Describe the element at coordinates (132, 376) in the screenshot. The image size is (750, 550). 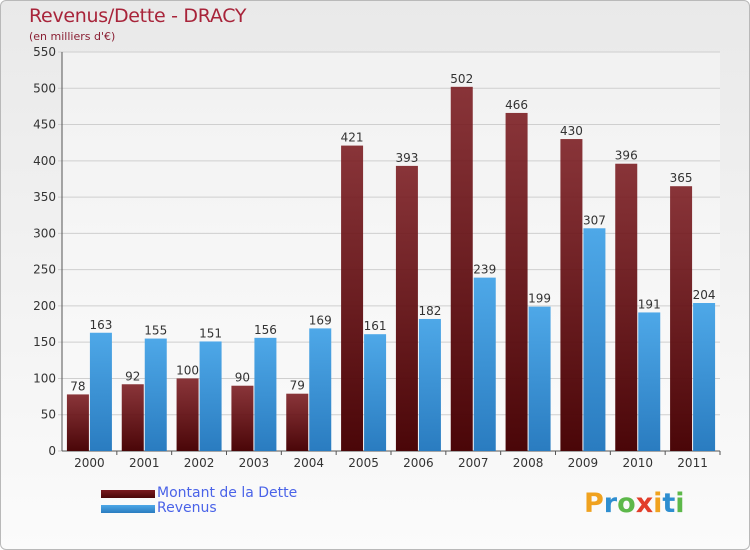
I see `data-label-dette: 92` at that location.